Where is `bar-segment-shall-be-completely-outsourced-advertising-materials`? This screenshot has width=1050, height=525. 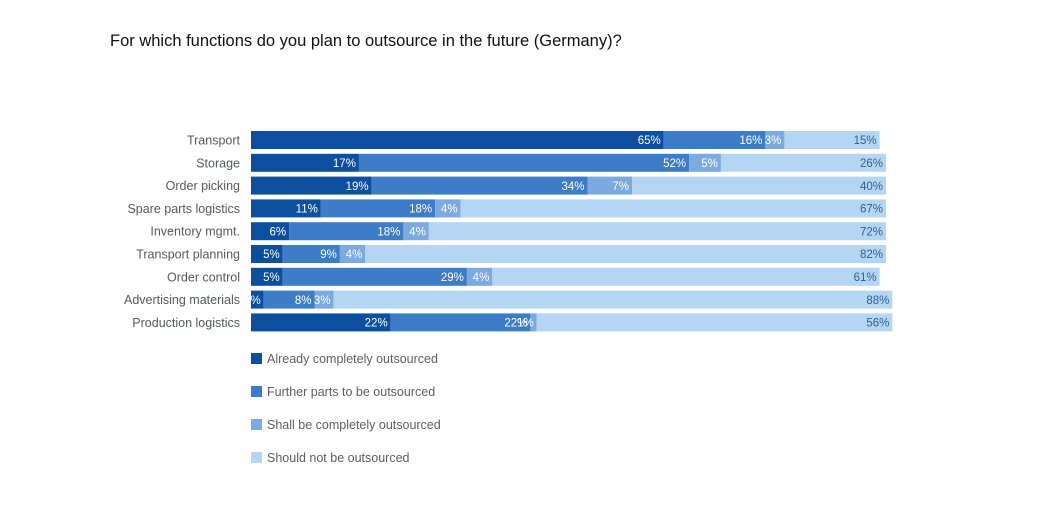 bar-segment-shall-be-completely-outsourced-advertising-materials is located at coordinates (324, 299).